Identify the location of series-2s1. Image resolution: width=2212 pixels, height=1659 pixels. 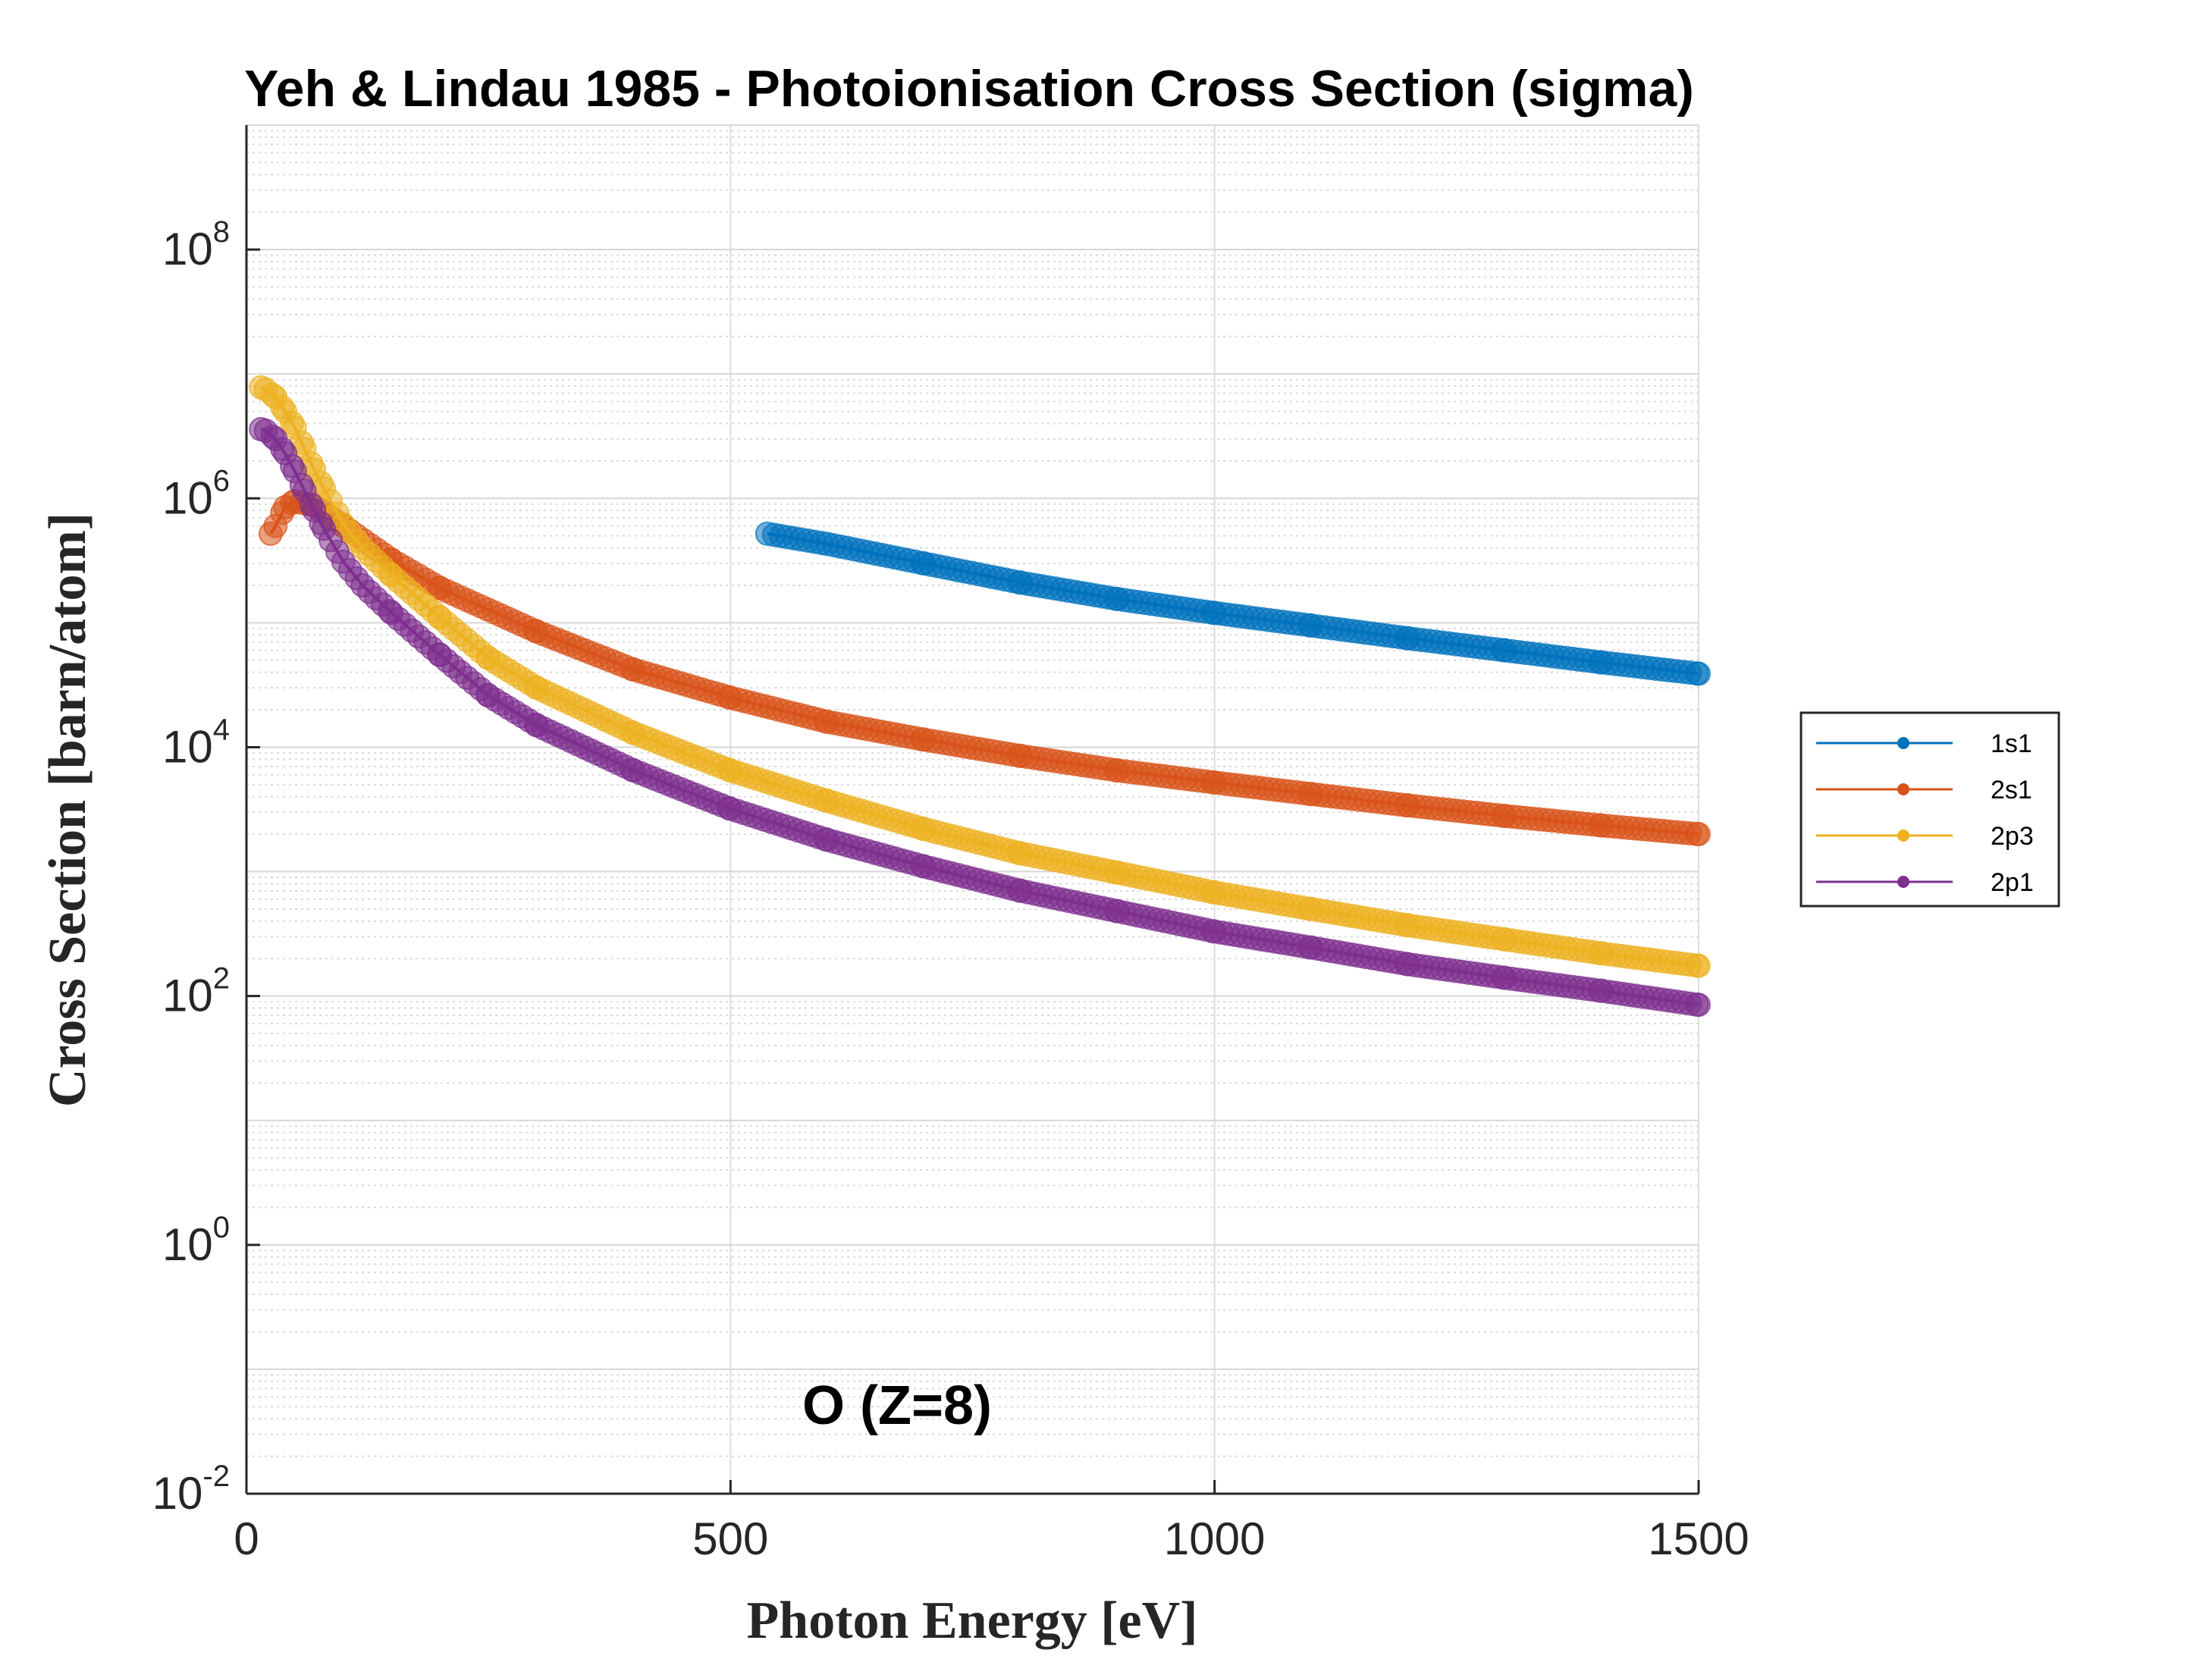
(984, 667).